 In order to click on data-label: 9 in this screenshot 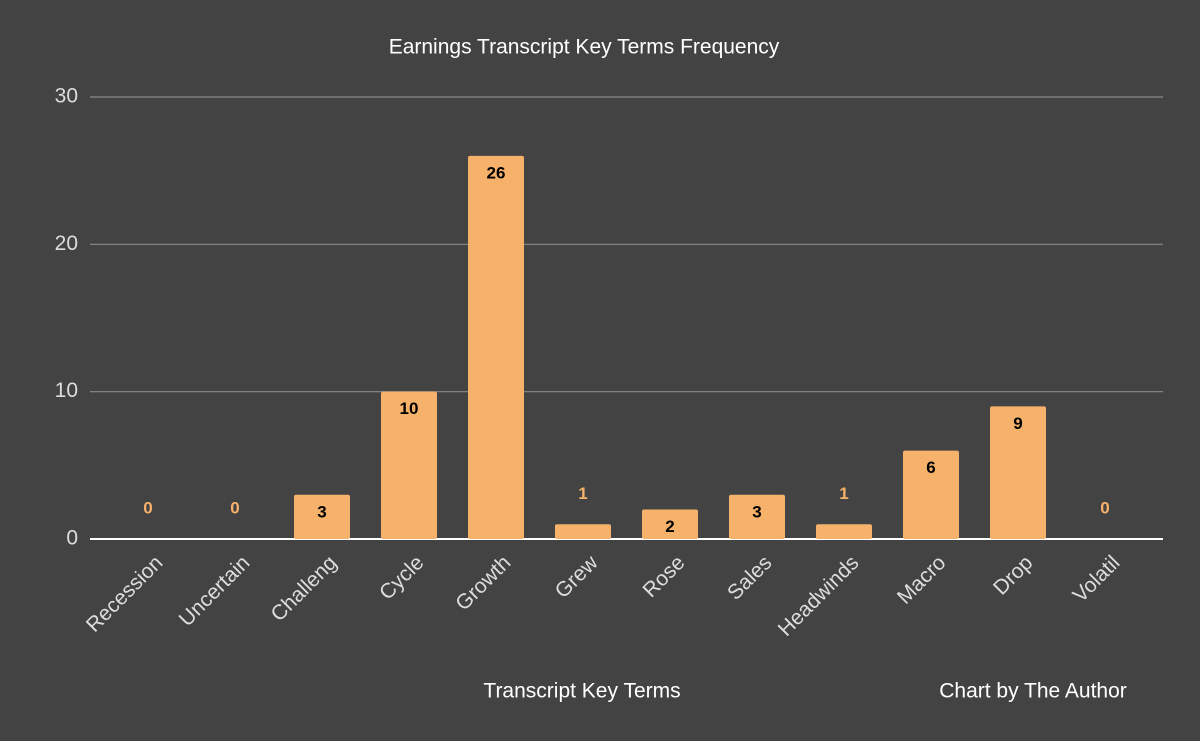, I will do `click(1017, 423)`.